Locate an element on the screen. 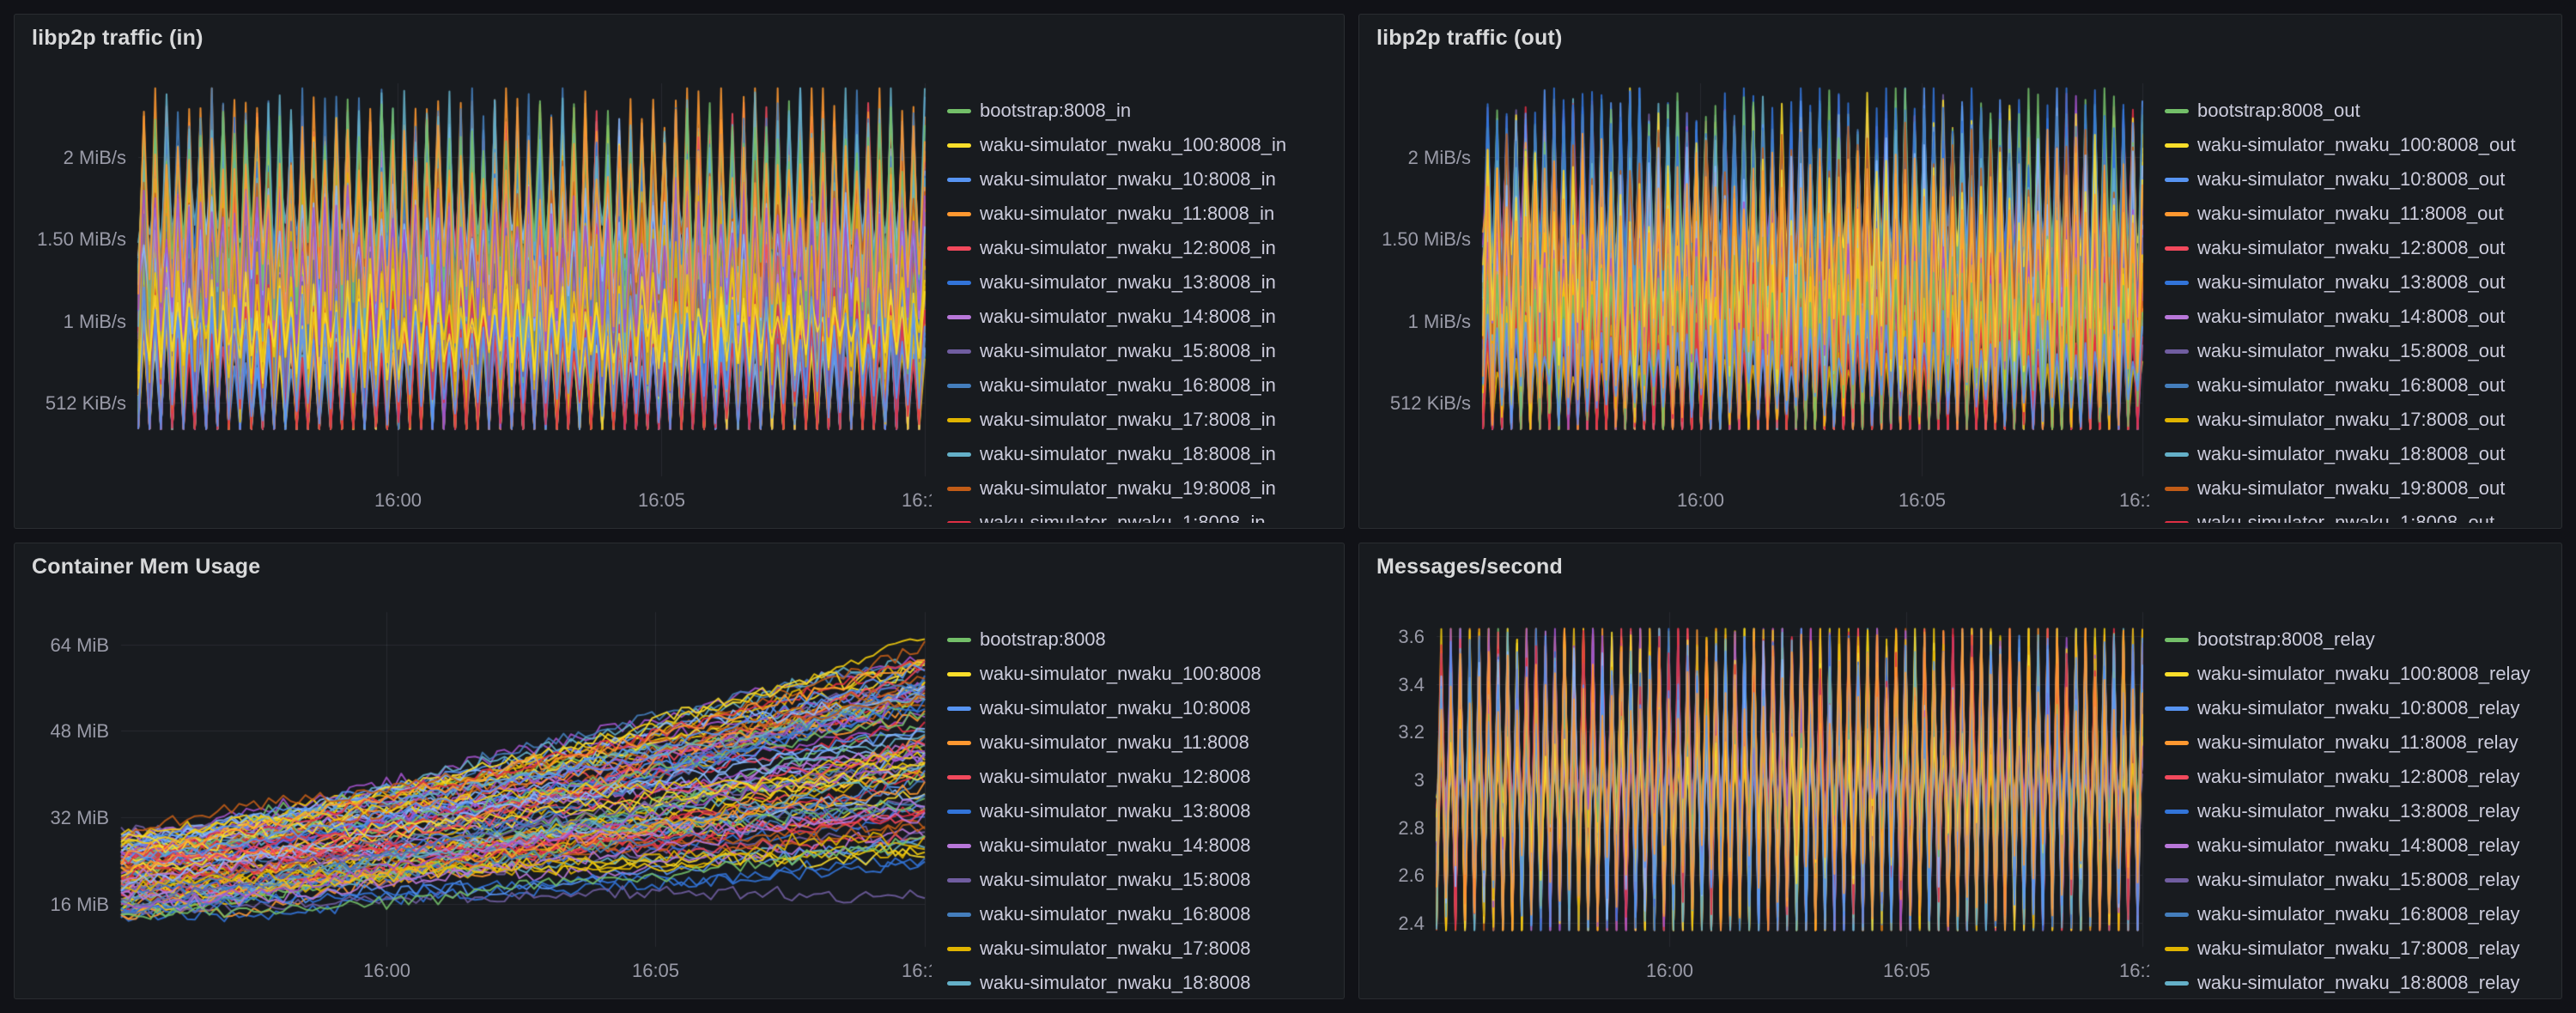 Image resolution: width=2576 pixels, height=1013 pixels. series-name: waku-simulator_nwaku_16:8008 is located at coordinates (1115, 914).